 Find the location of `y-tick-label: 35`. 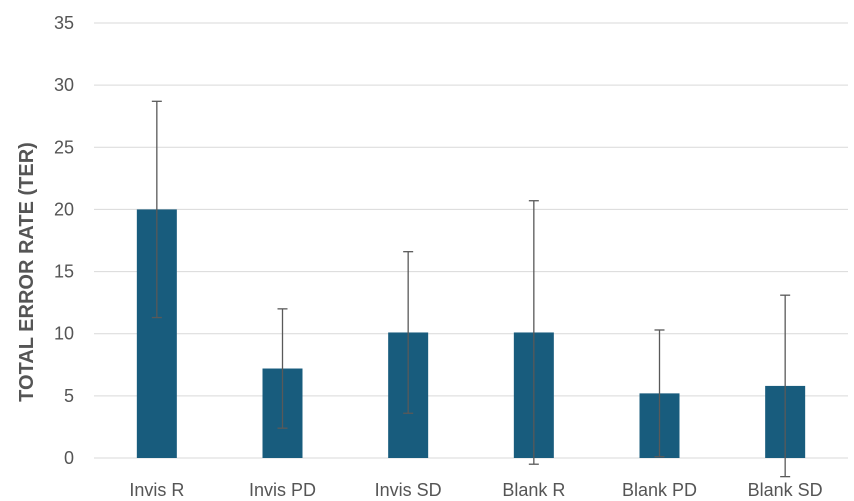

y-tick-label: 35 is located at coordinates (64, 23).